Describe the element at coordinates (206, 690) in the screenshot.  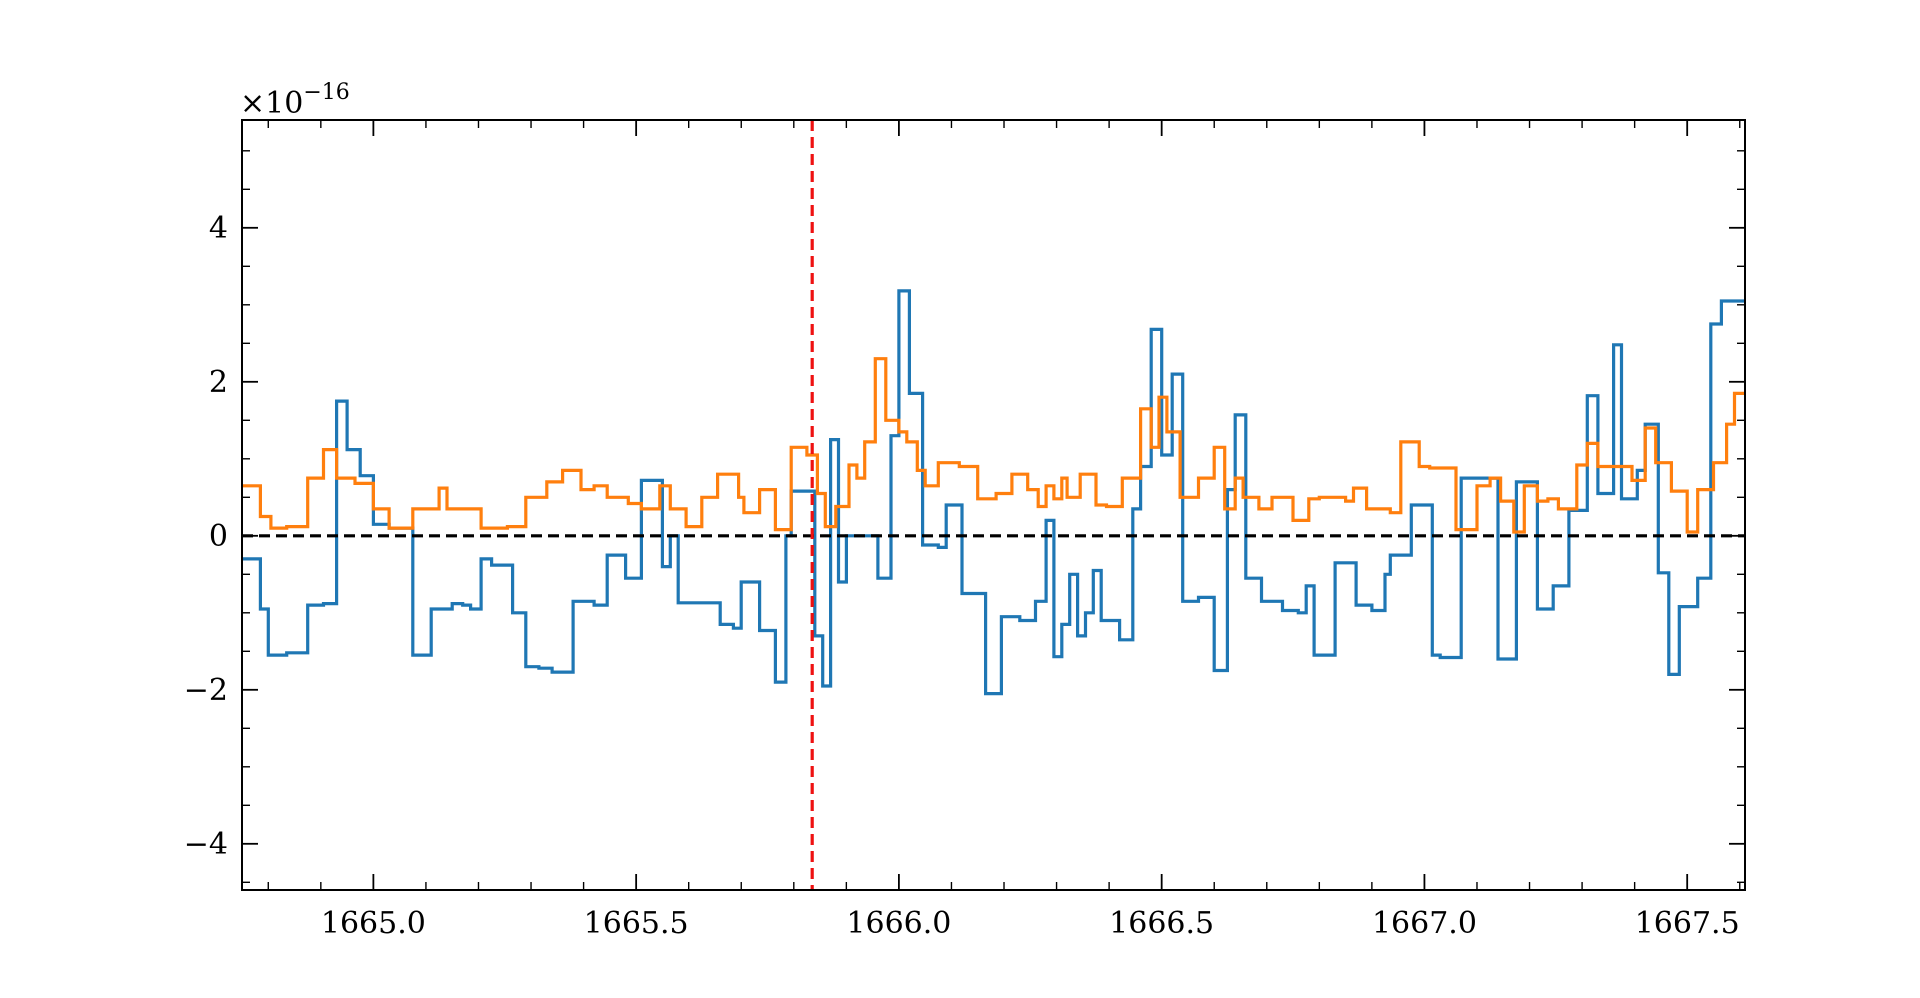
I see `y-tick-label: −2` at that location.